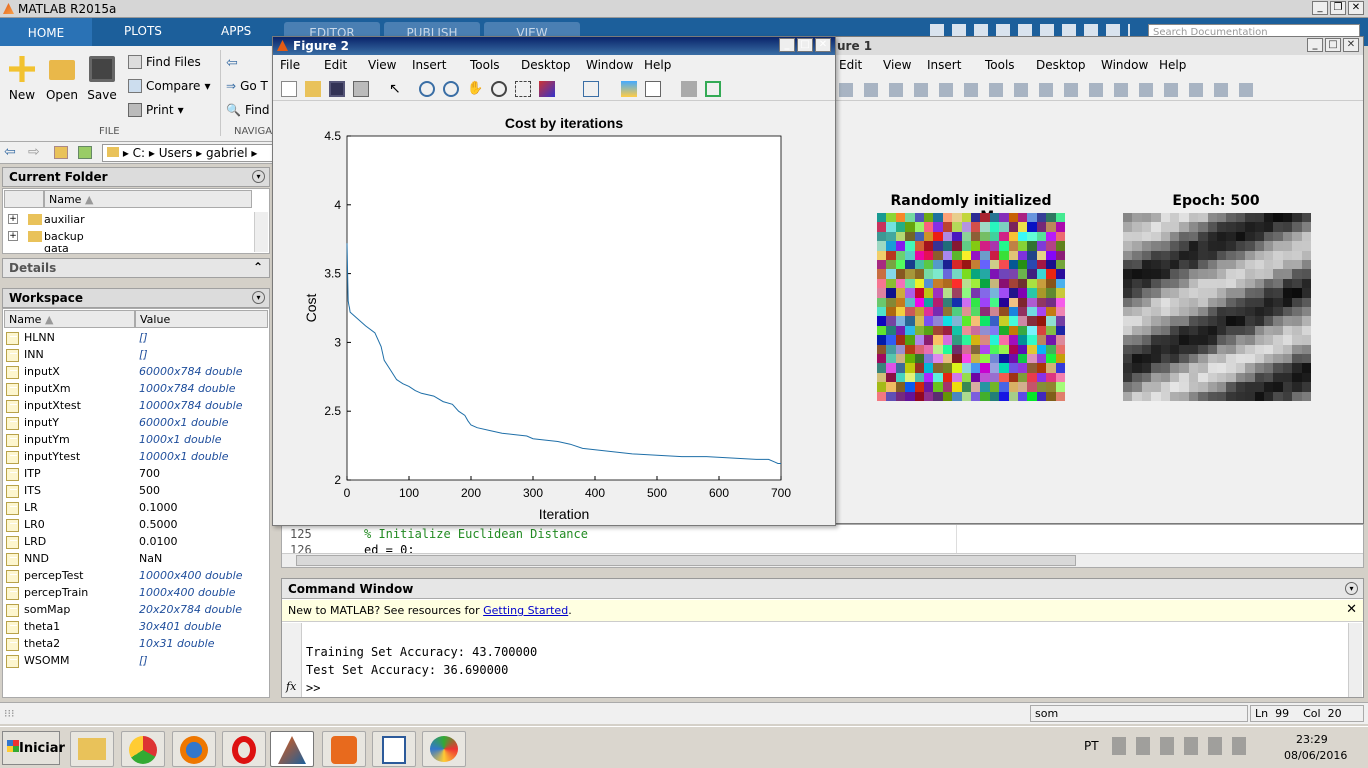  What do you see at coordinates (194, 749) in the screenshot?
I see `firefox-taskbar-icon` at bounding box center [194, 749].